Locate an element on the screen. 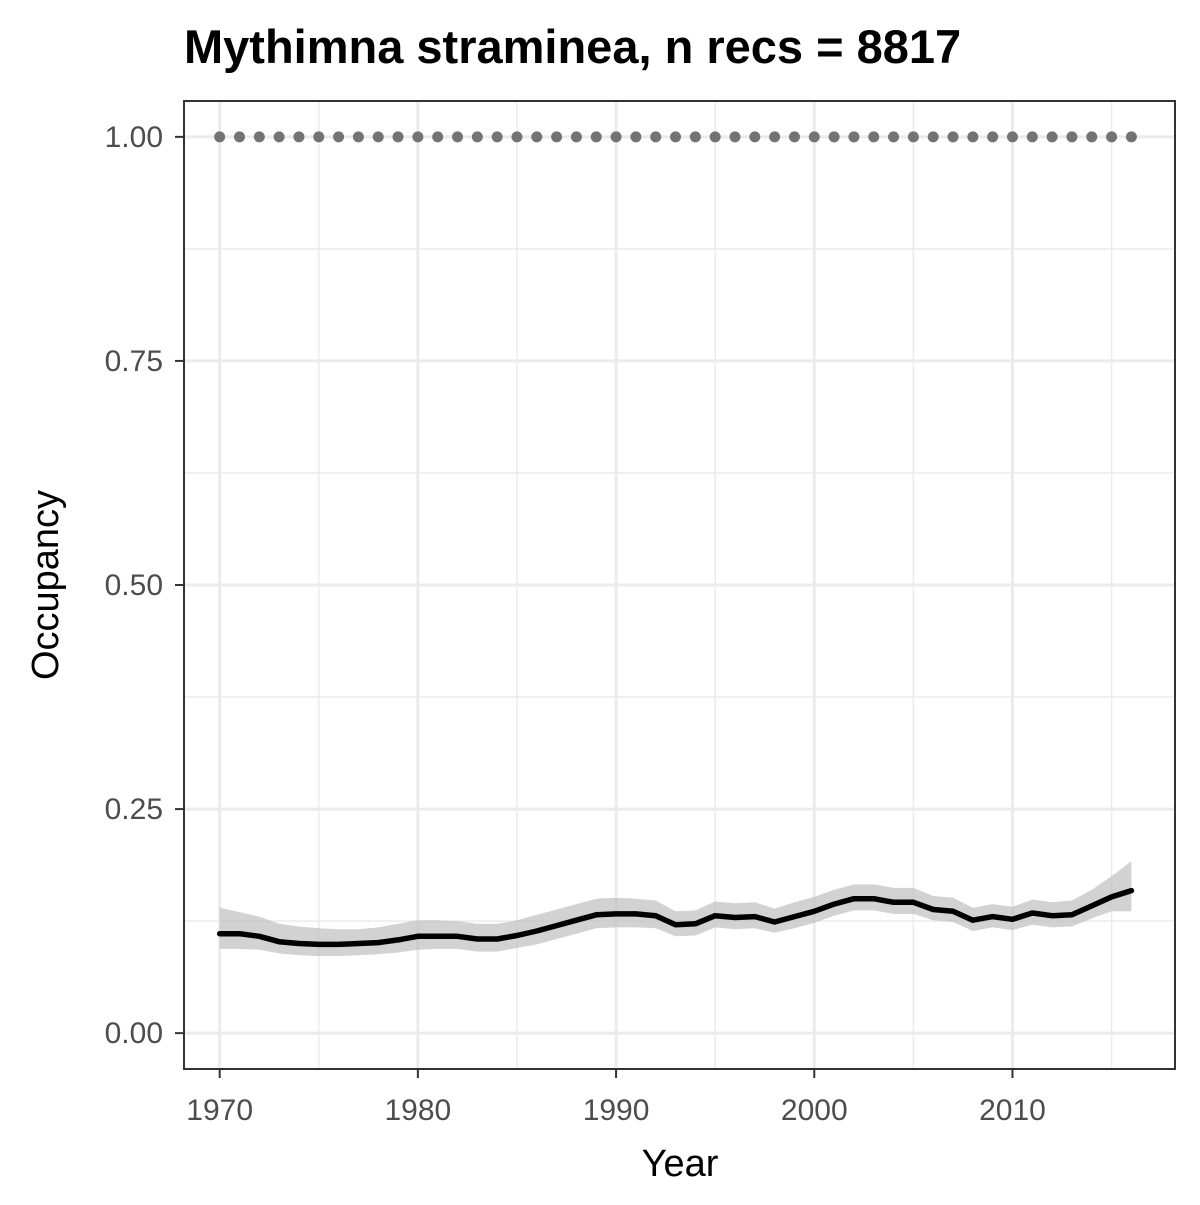 This screenshot has width=1200, height=1205. y-tick-label: 0.25 is located at coordinates (134, 809).